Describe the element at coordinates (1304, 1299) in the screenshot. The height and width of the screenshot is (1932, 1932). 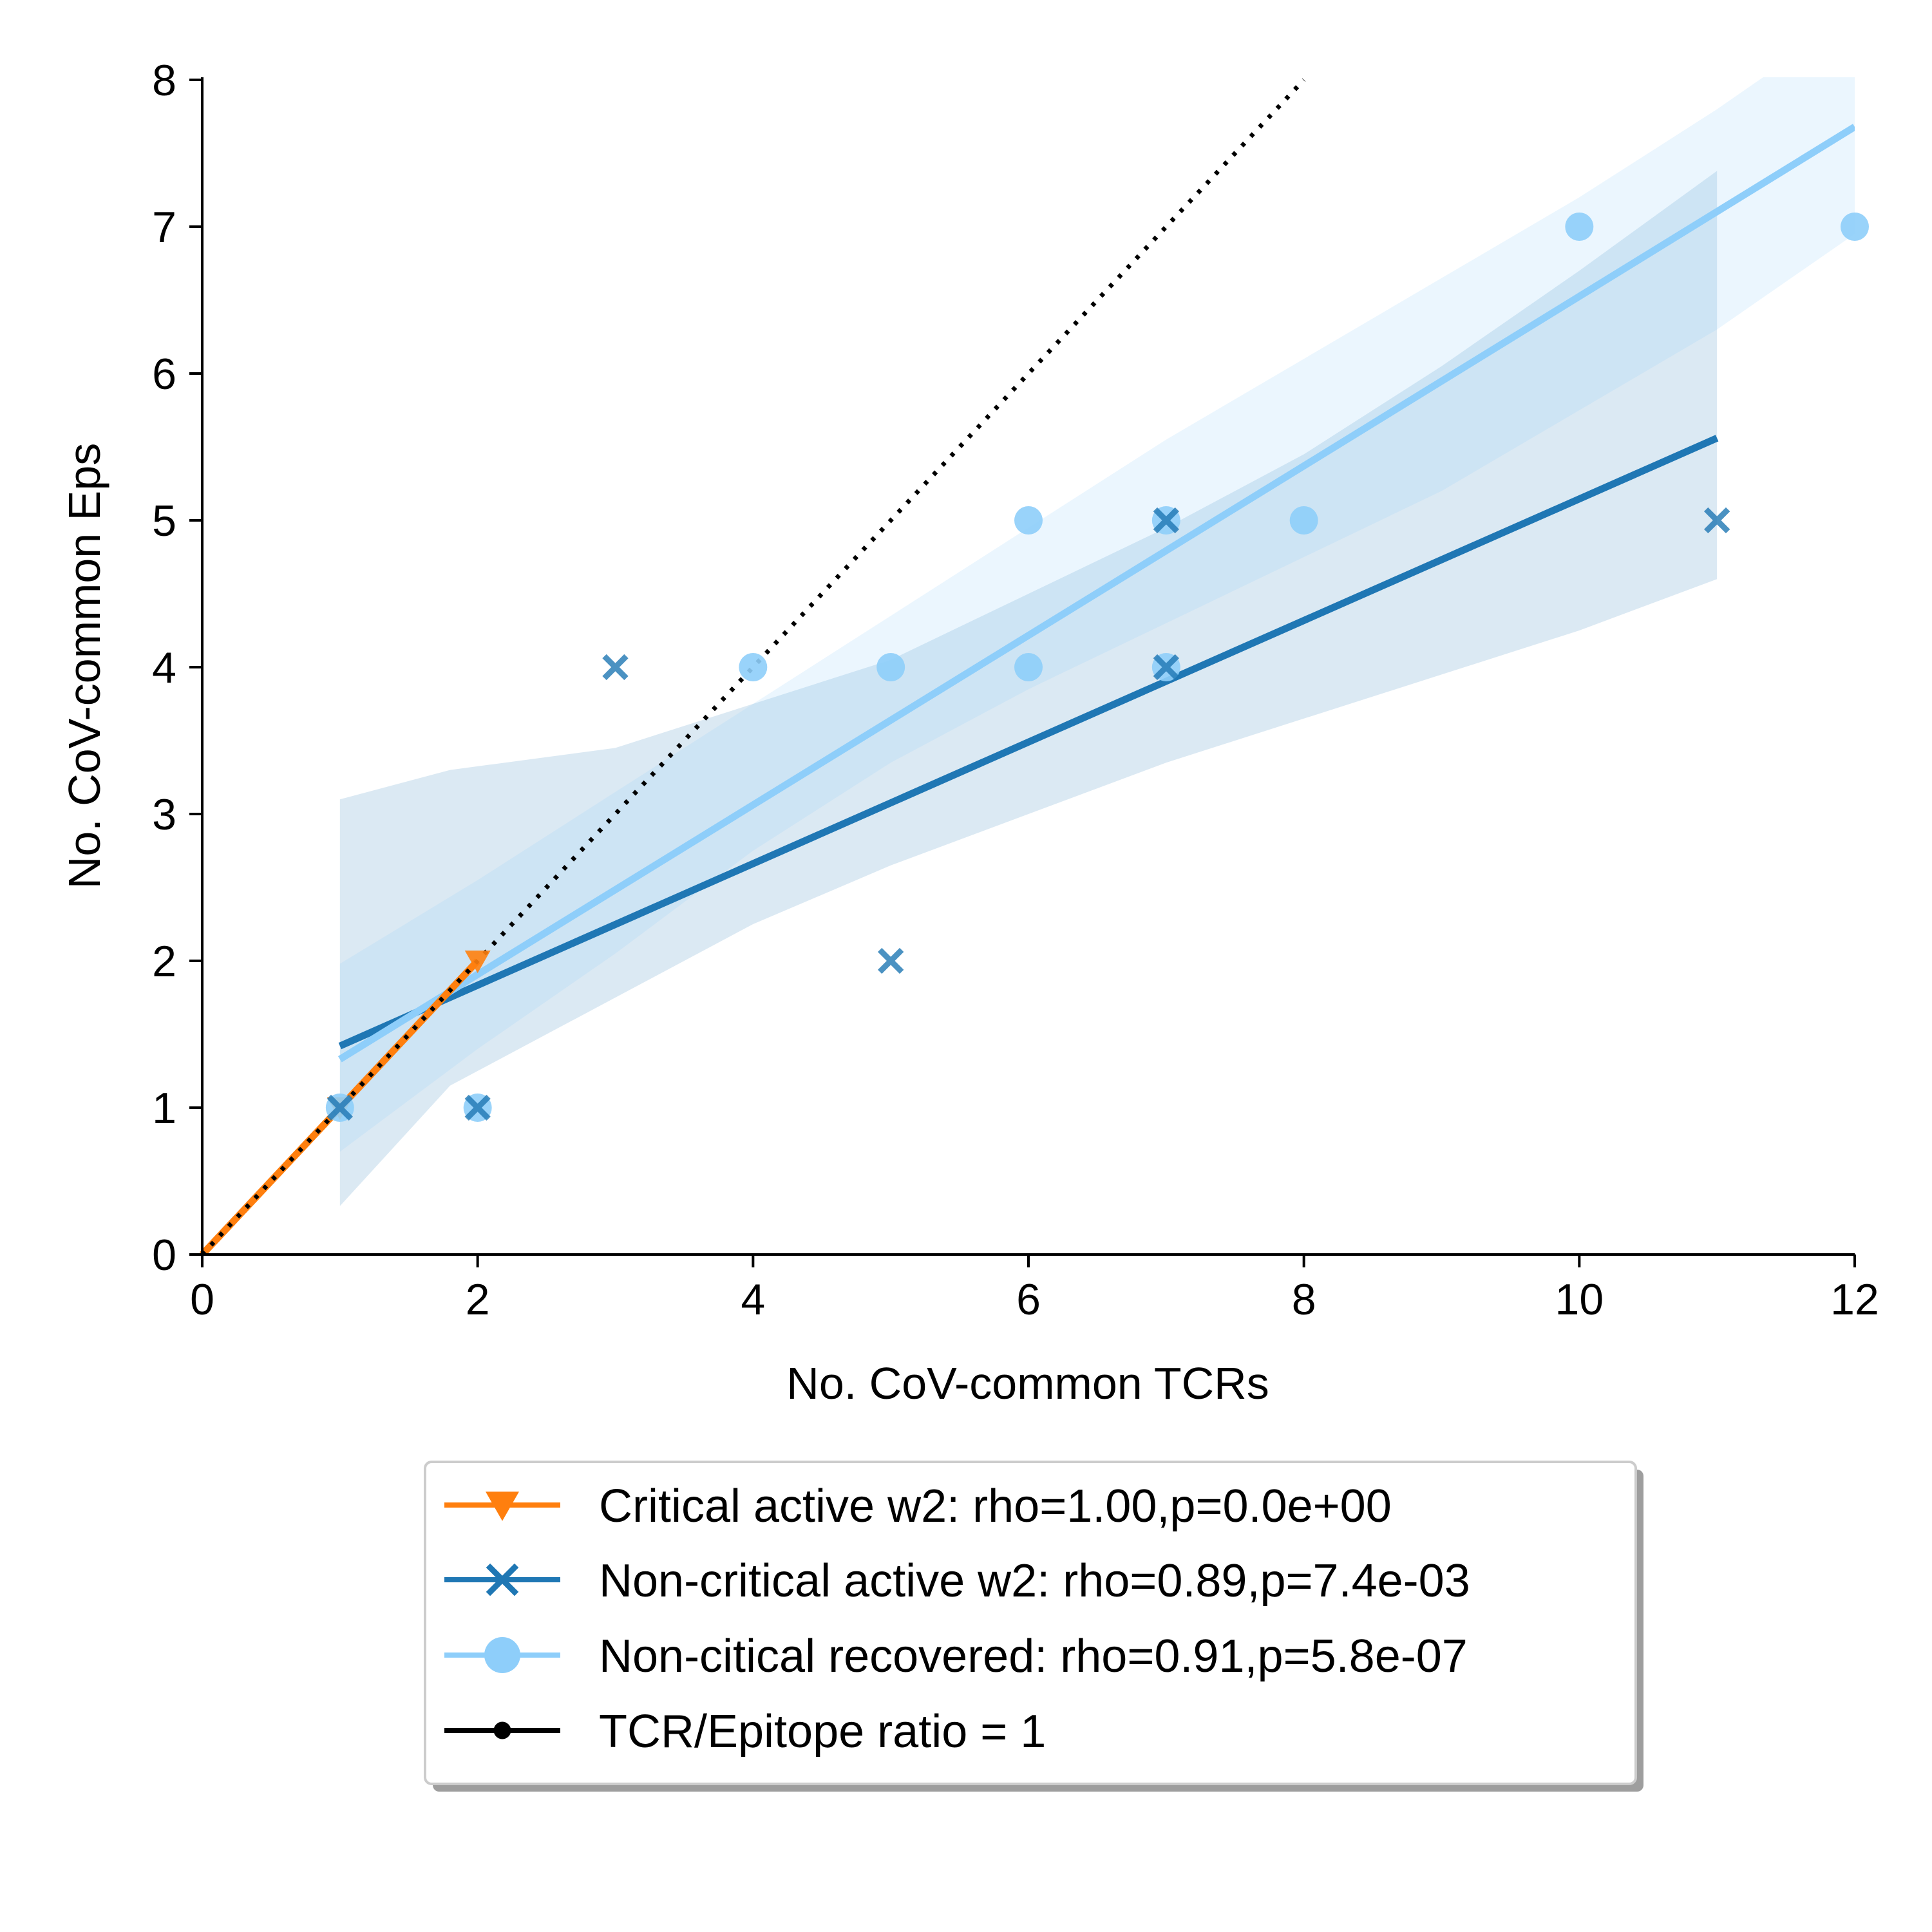
I see `x-tick-label: 8` at that location.